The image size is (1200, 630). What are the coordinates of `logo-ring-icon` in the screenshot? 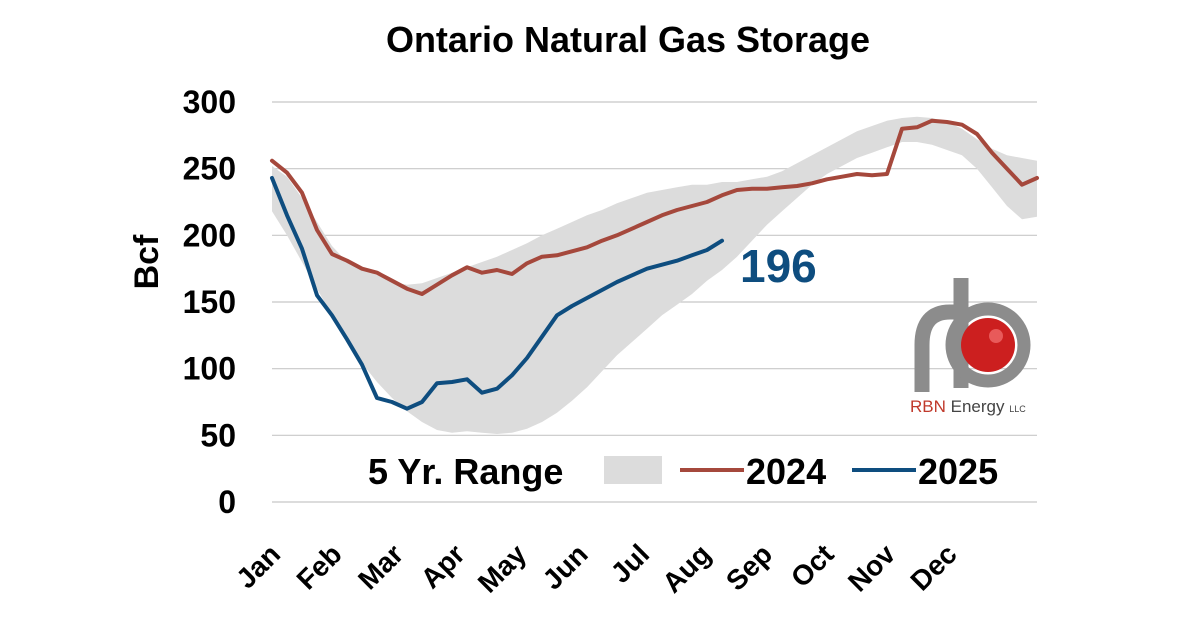 It's located at (988, 345).